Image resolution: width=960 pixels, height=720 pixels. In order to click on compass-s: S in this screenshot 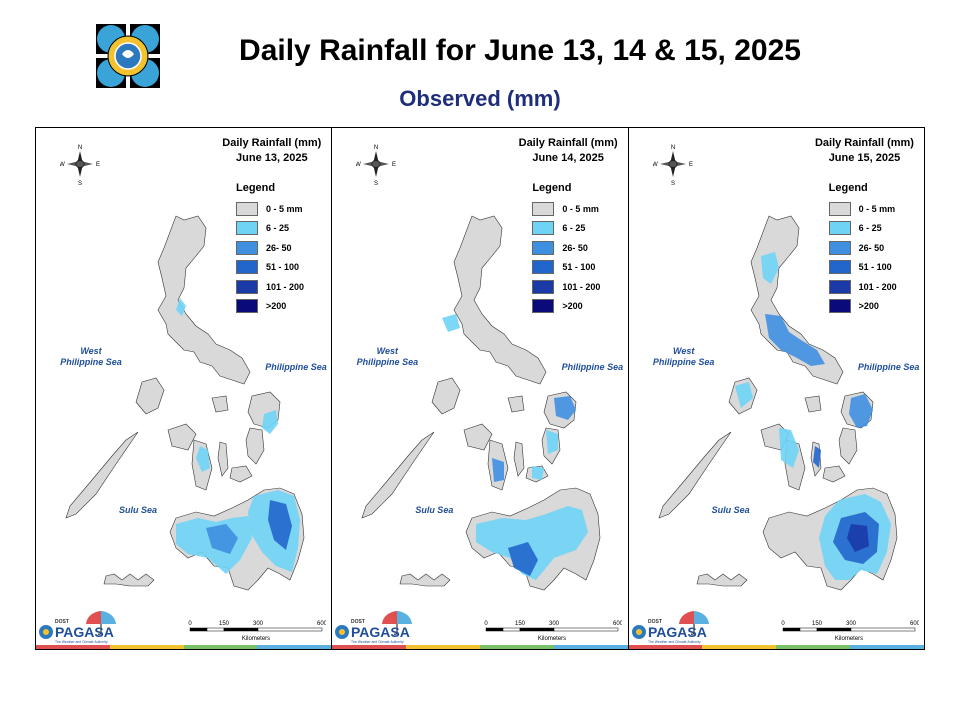, I will do `click(673, 183)`.